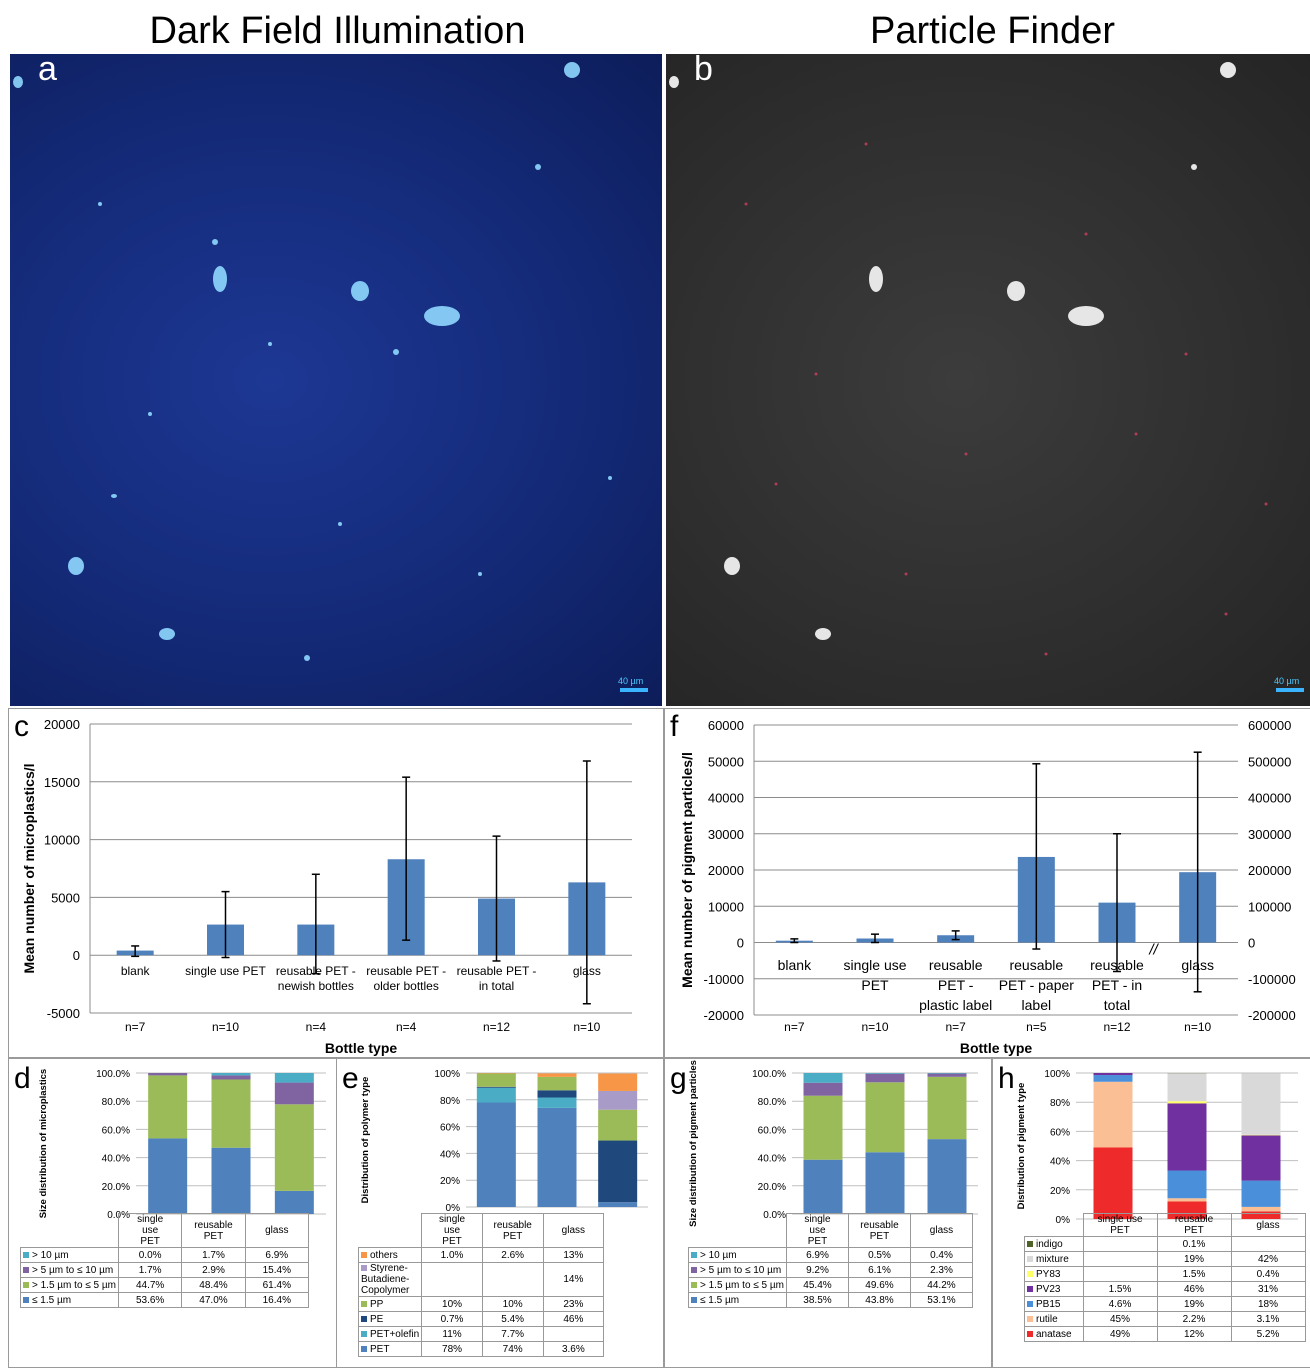 This screenshot has width=1310, height=1369. Describe the element at coordinates (631, 681) in the screenshot. I see `scale-label-a: 40 µm` at that location.